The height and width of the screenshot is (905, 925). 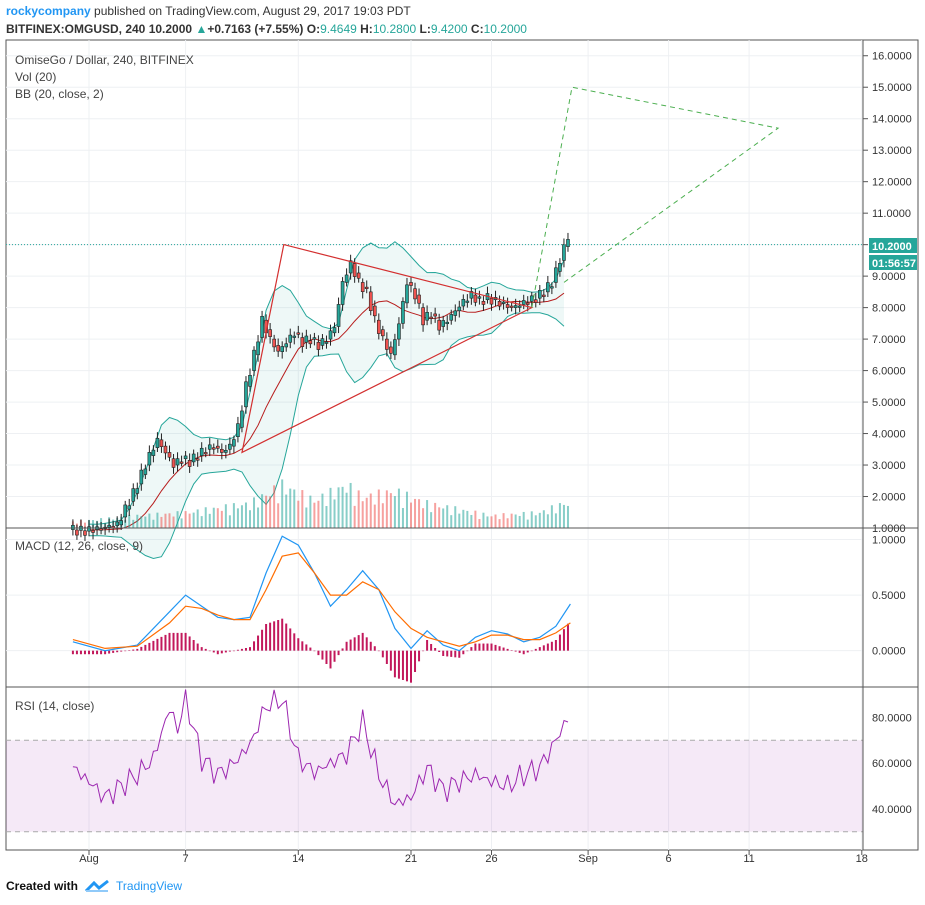 I want to click on price-tick-label: 1.0000, so click(x=889, y=529).